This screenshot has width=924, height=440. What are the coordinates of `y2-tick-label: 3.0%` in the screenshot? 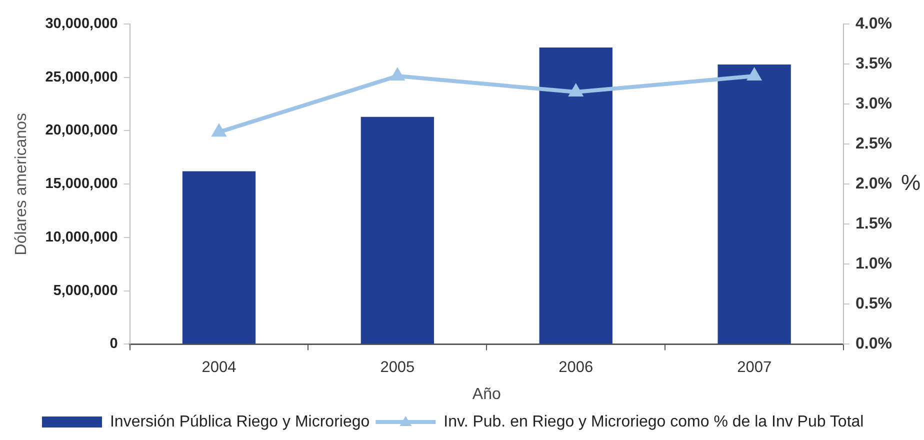 It's located at (874, 103).